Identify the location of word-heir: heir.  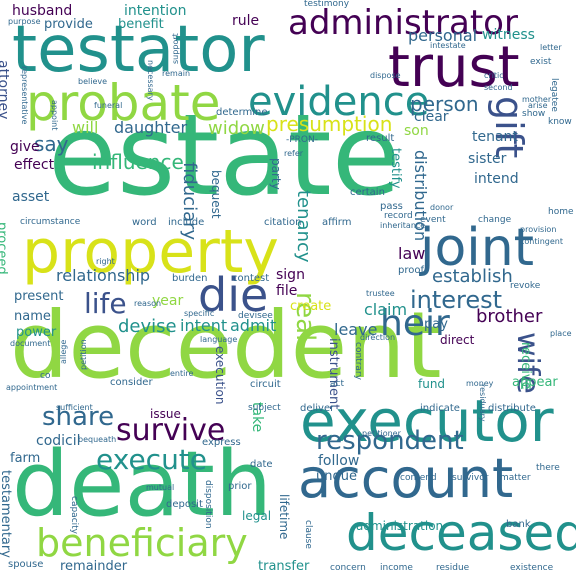
(415, 323).